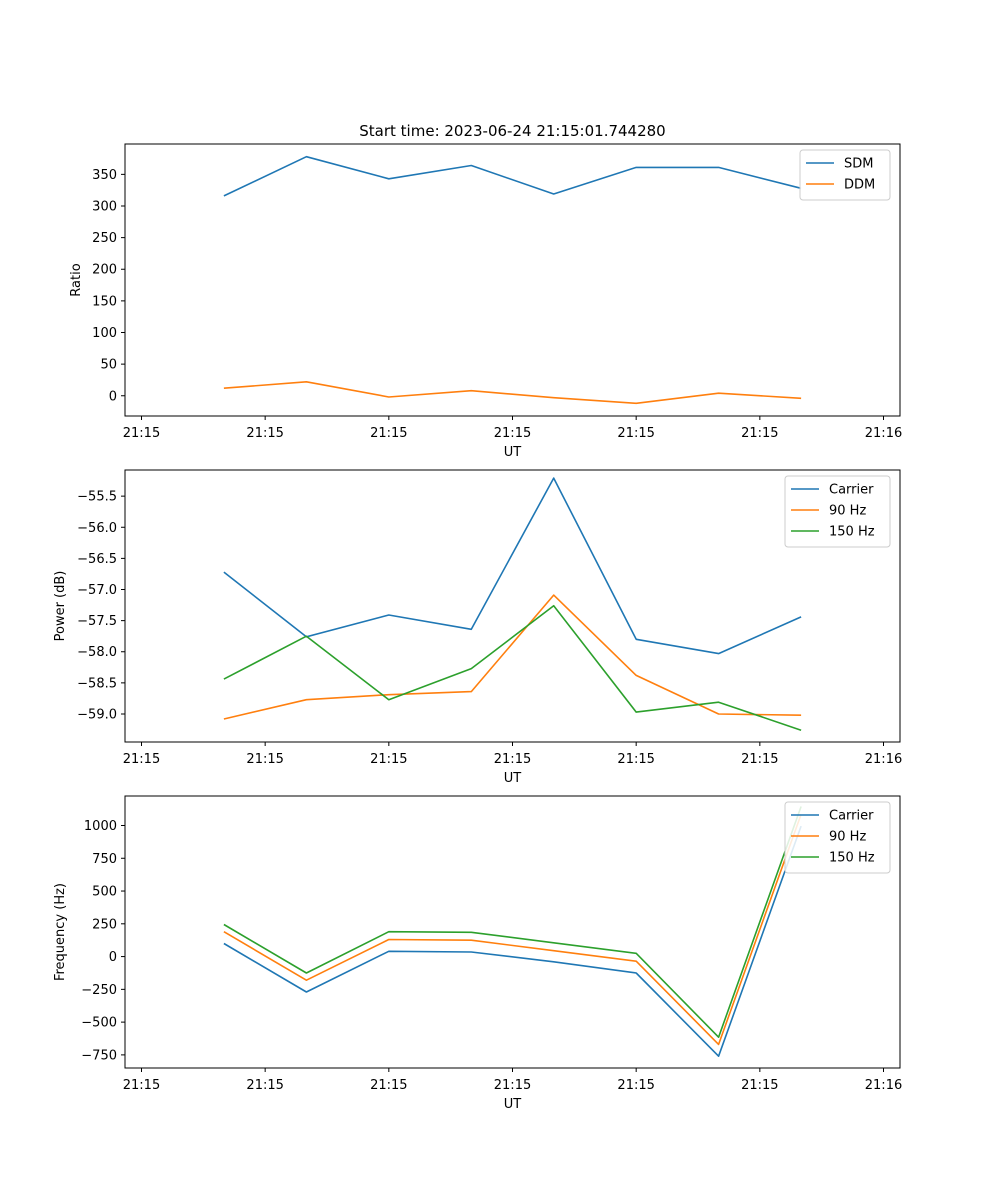  Describe the element at coordinates (99, 1055) in the screenshot. I see `y-tick-label: −750` at that location.